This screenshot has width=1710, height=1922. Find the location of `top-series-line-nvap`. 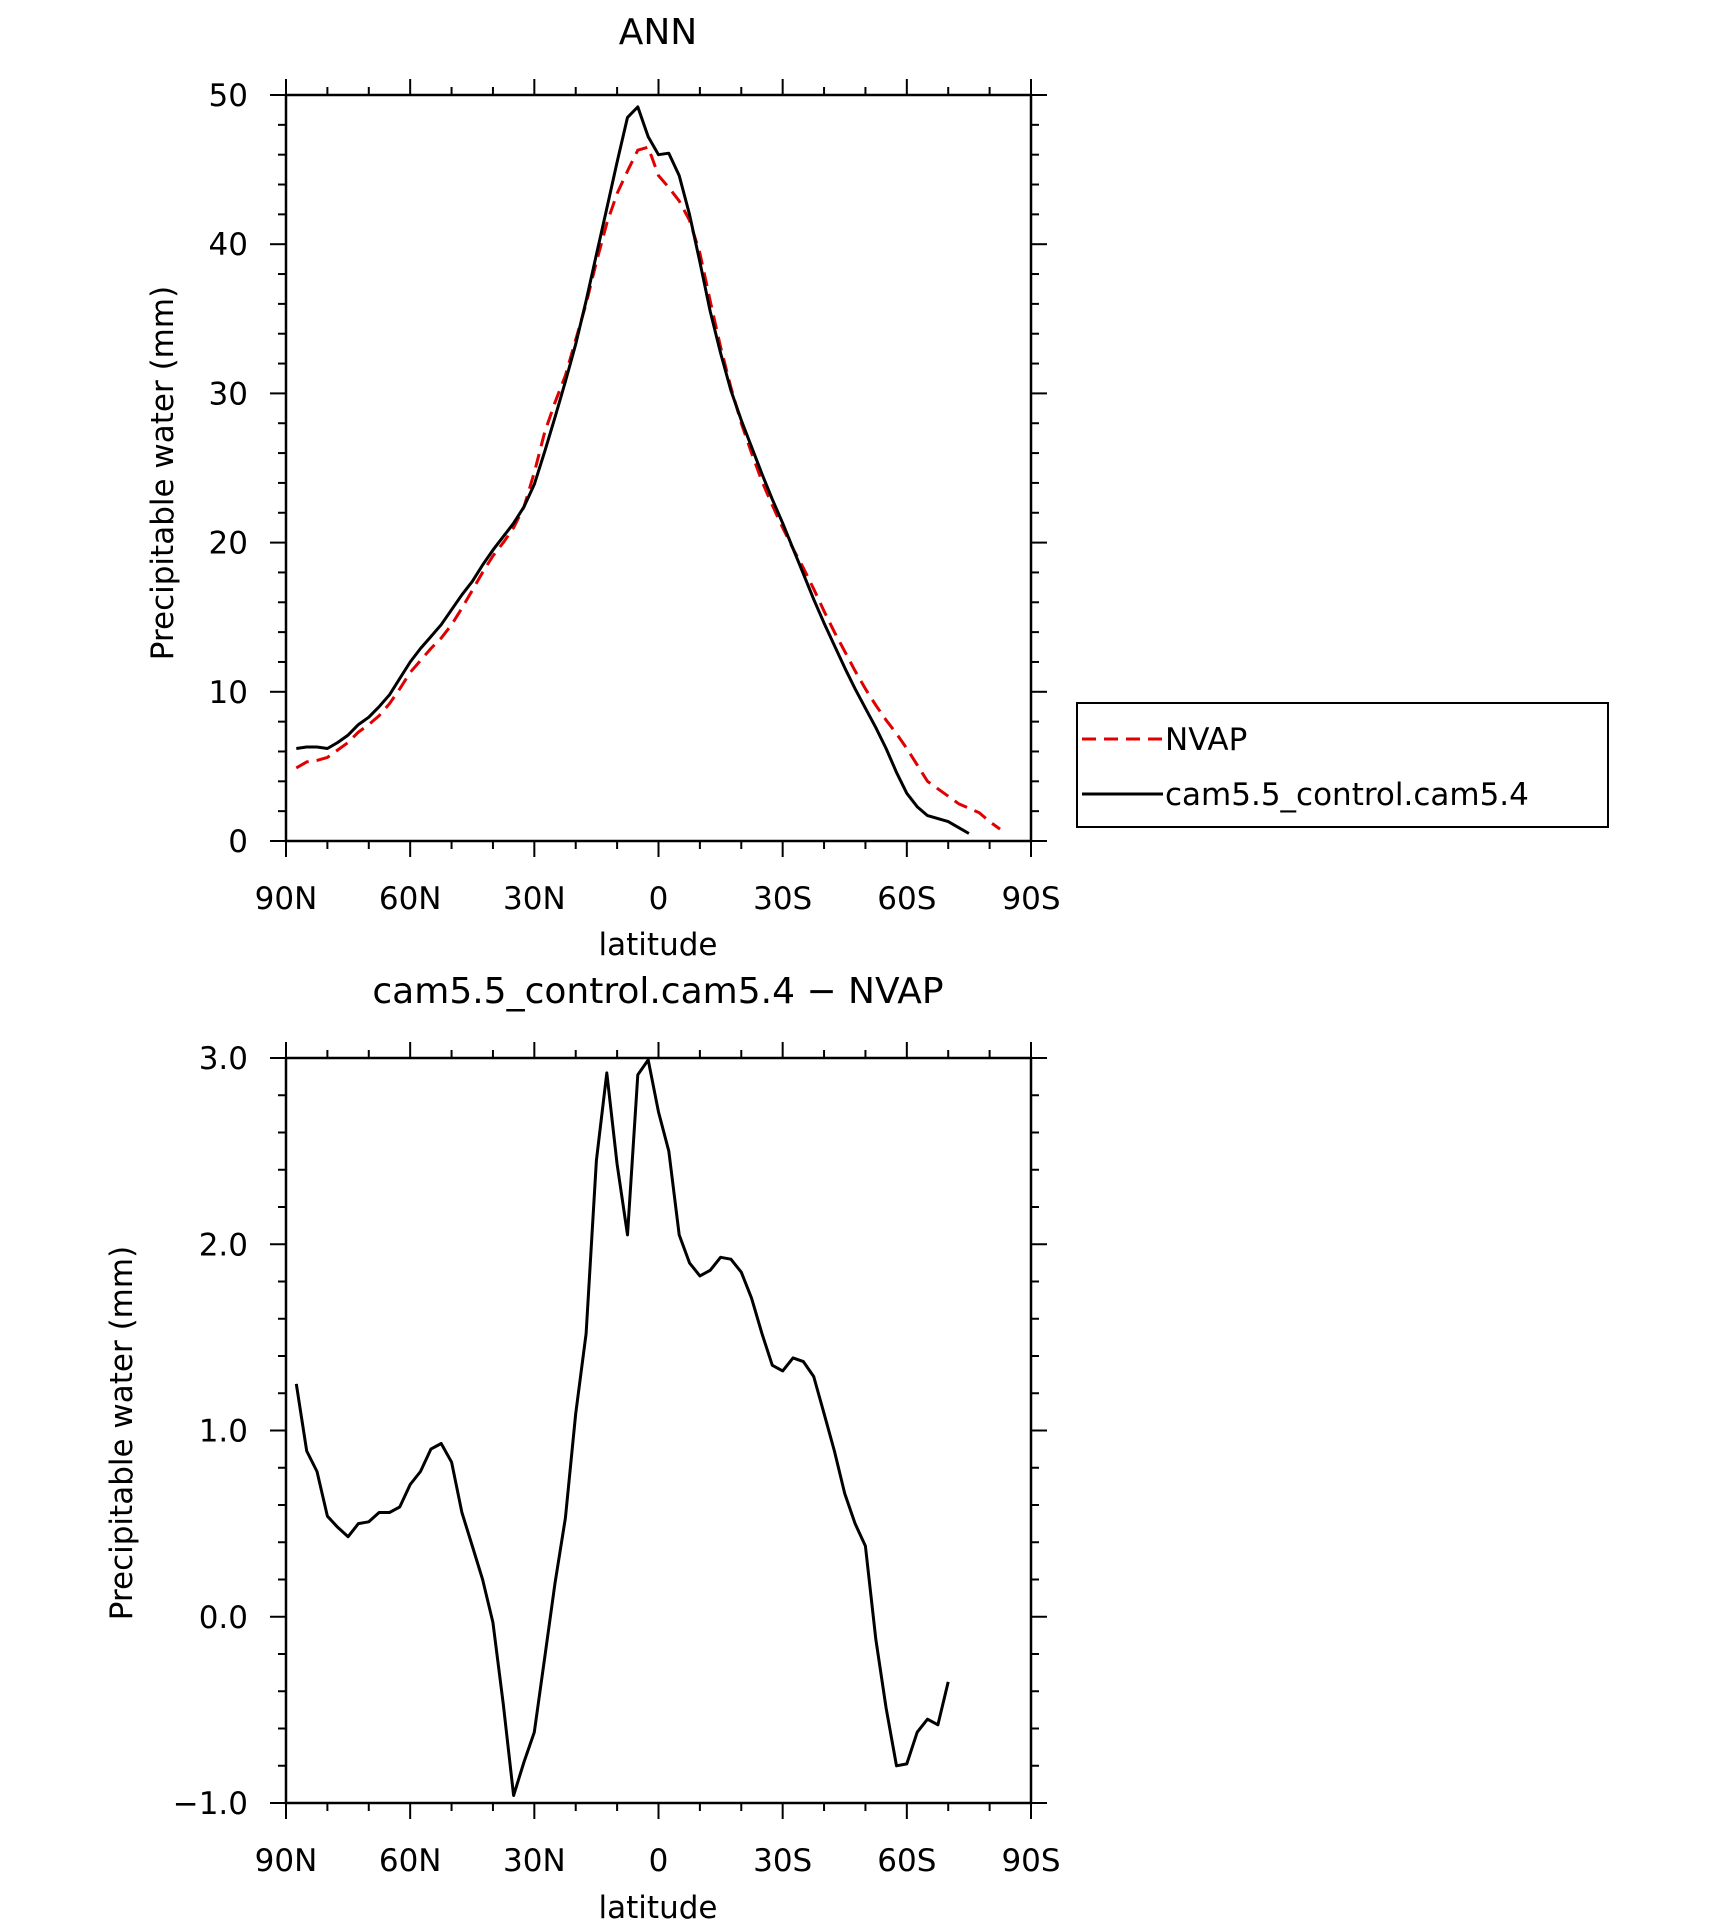

top-series-line-nvap is located at coordinates (648, 488).